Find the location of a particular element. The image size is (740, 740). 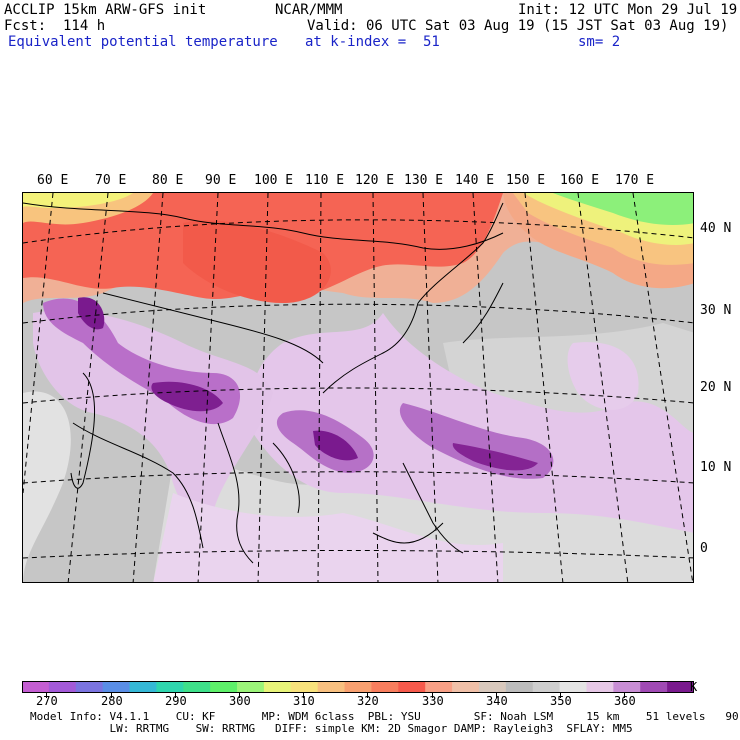

lon-label-110e: 110 E is located at coordinates (325, 180).